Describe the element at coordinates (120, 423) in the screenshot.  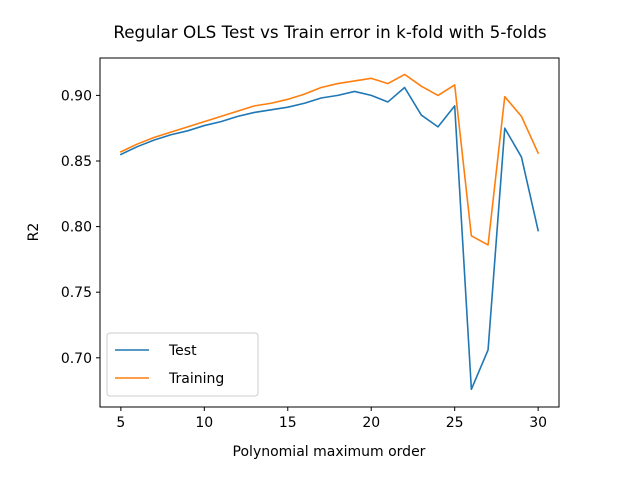
I see `x-tick-label: 5` at that location.